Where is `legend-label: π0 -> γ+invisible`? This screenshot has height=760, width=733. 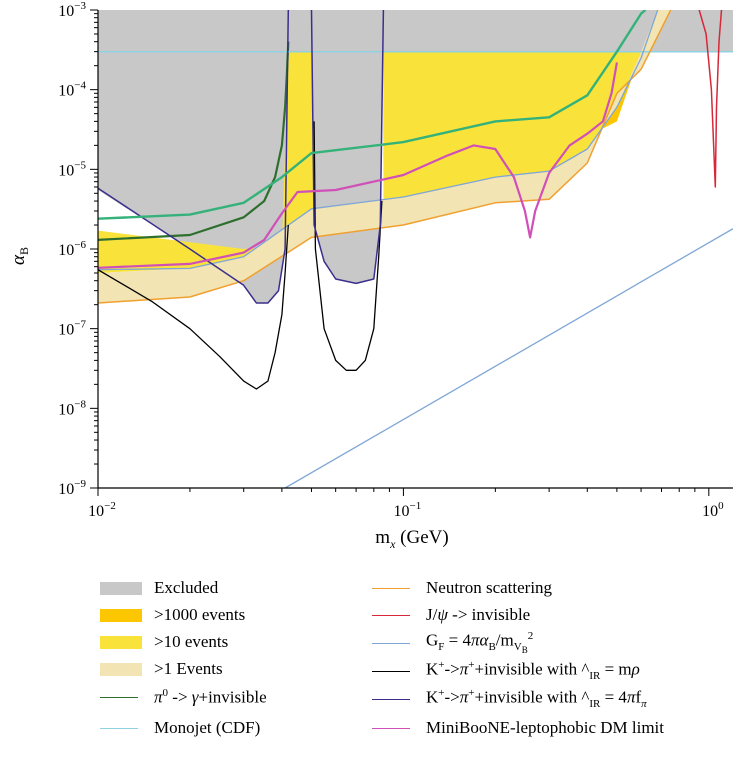
legend-label: π0 -> γ+invisible is located at coordinates (210, 696).